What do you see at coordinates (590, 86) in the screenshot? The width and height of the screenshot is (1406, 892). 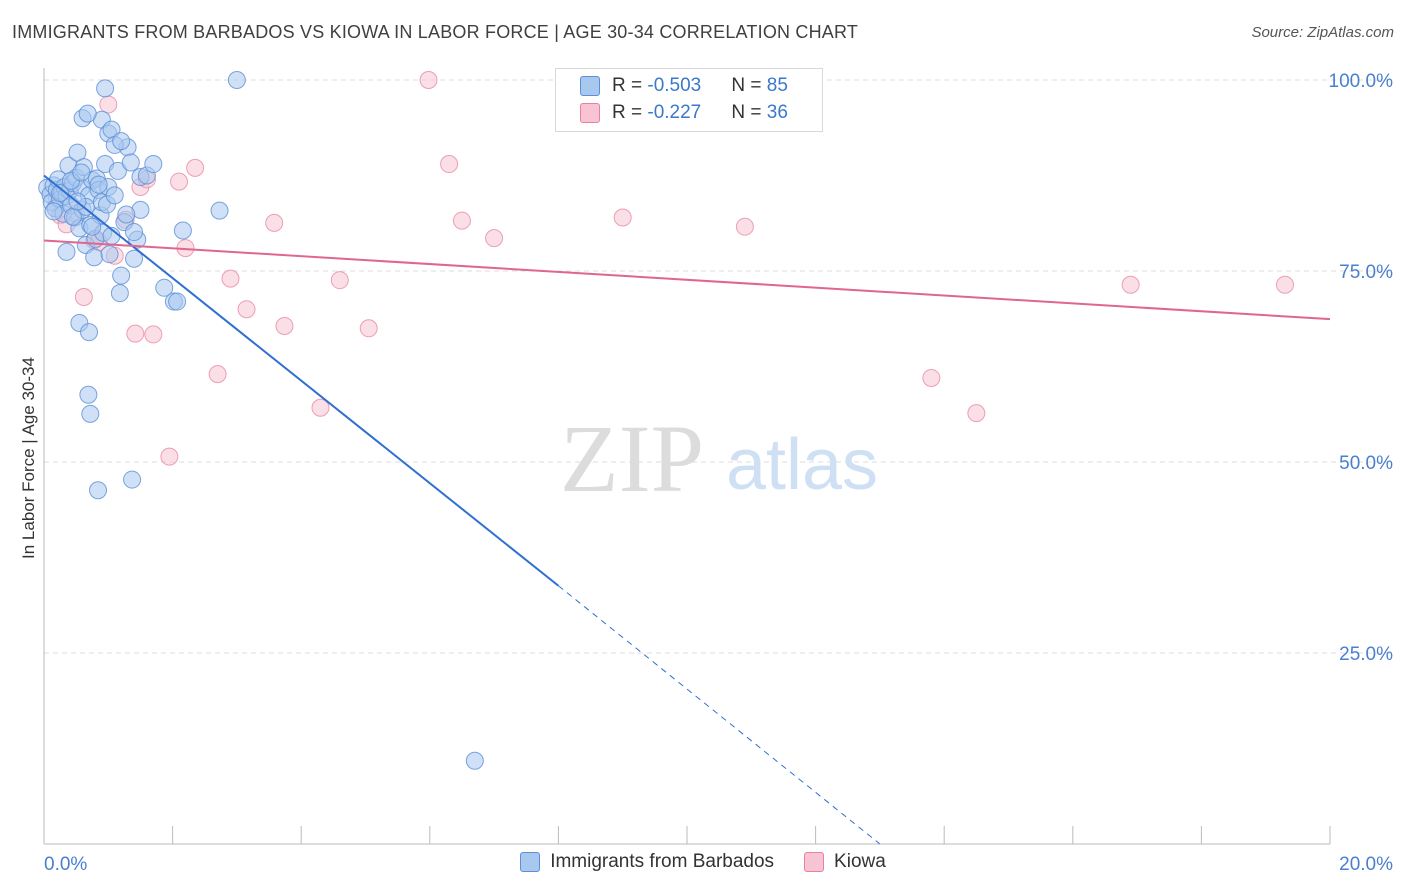 I see `barbados-swatch` at bounding box center [590, 86].